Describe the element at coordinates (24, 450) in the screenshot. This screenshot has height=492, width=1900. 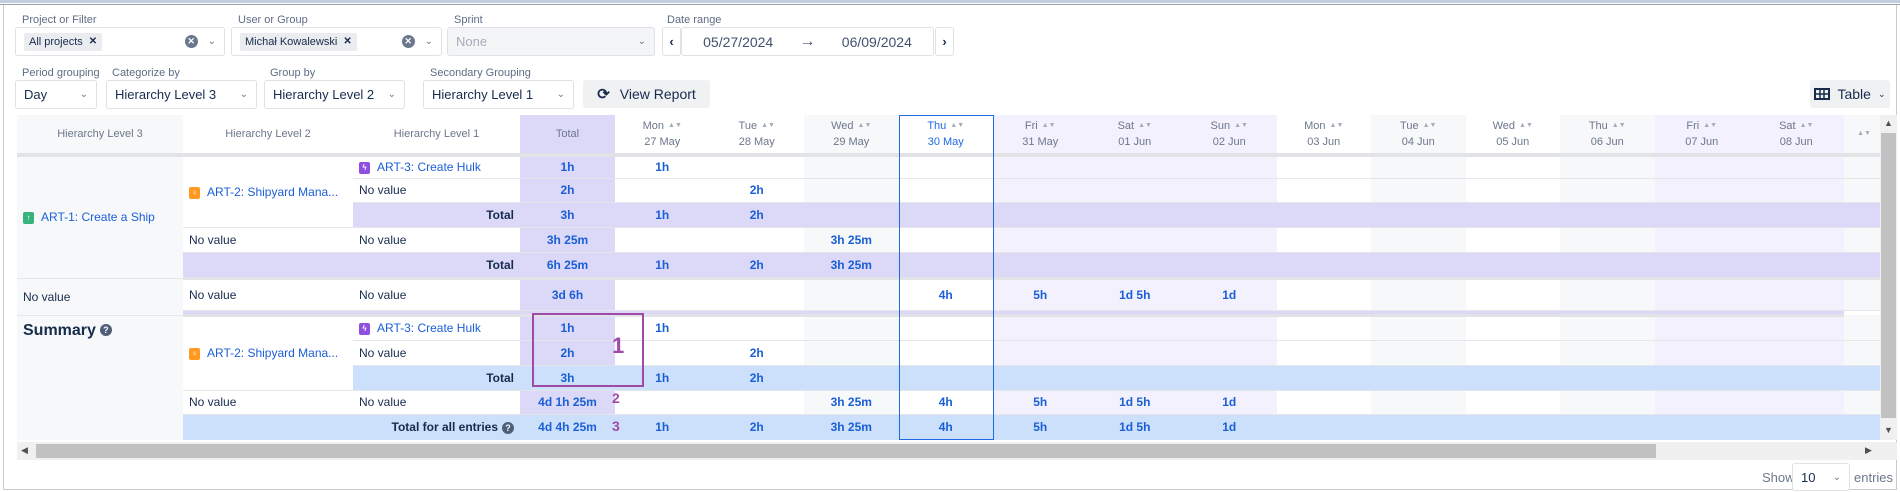
I see `scroll-left-icon: ◀` at that location.